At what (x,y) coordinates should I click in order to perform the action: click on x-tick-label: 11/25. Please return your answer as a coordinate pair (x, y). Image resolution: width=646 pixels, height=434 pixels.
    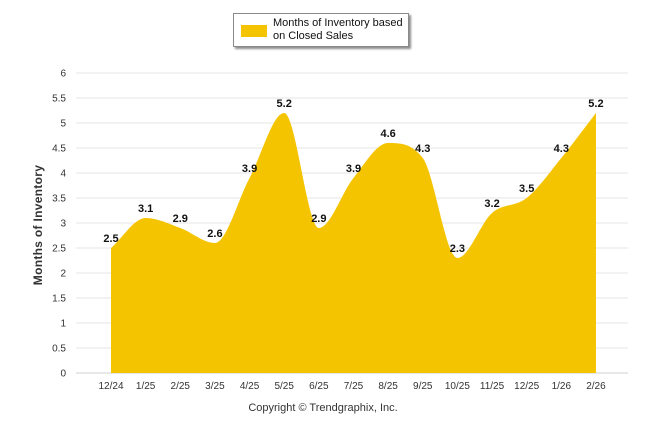
    Looking at the image, I should click on (492, 386).